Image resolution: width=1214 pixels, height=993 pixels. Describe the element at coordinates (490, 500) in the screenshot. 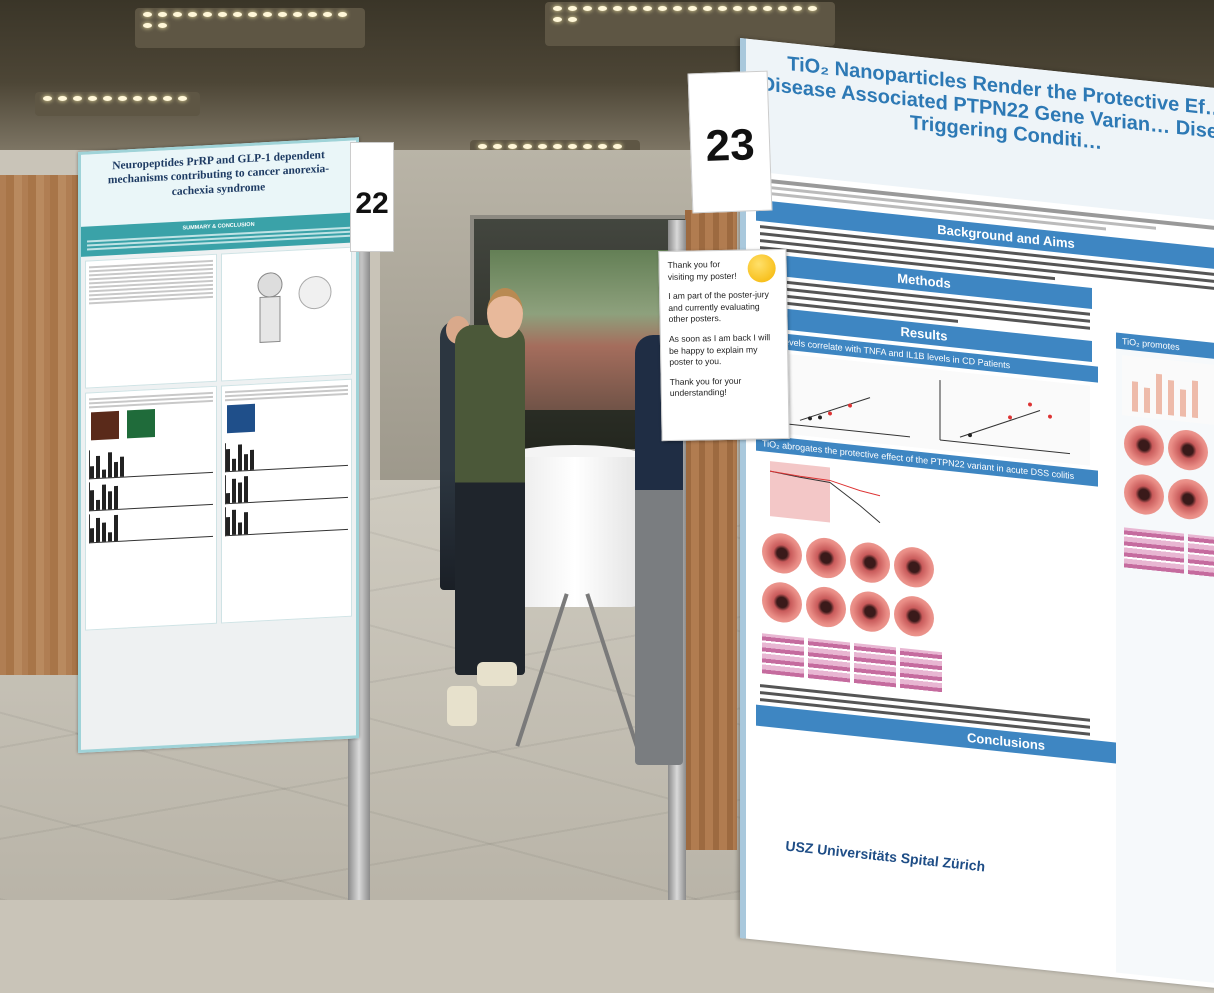

I see `person-presenter` at that location.